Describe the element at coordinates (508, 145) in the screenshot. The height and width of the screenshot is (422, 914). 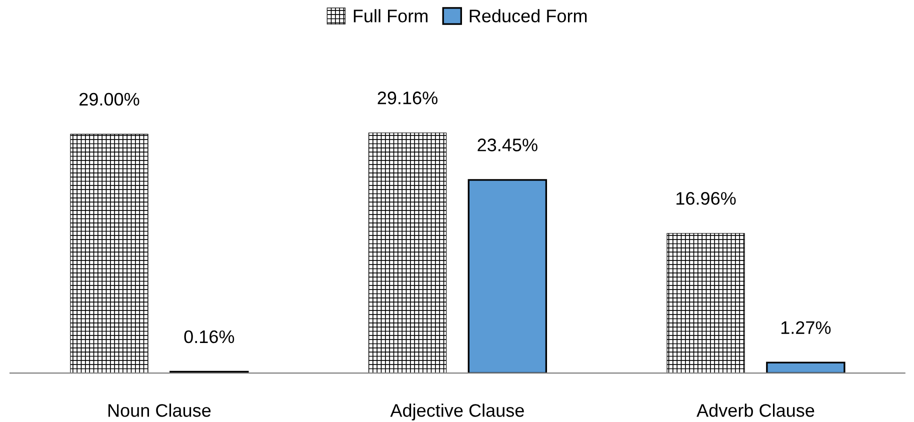
I see `data-label: 23.45%` at that location.